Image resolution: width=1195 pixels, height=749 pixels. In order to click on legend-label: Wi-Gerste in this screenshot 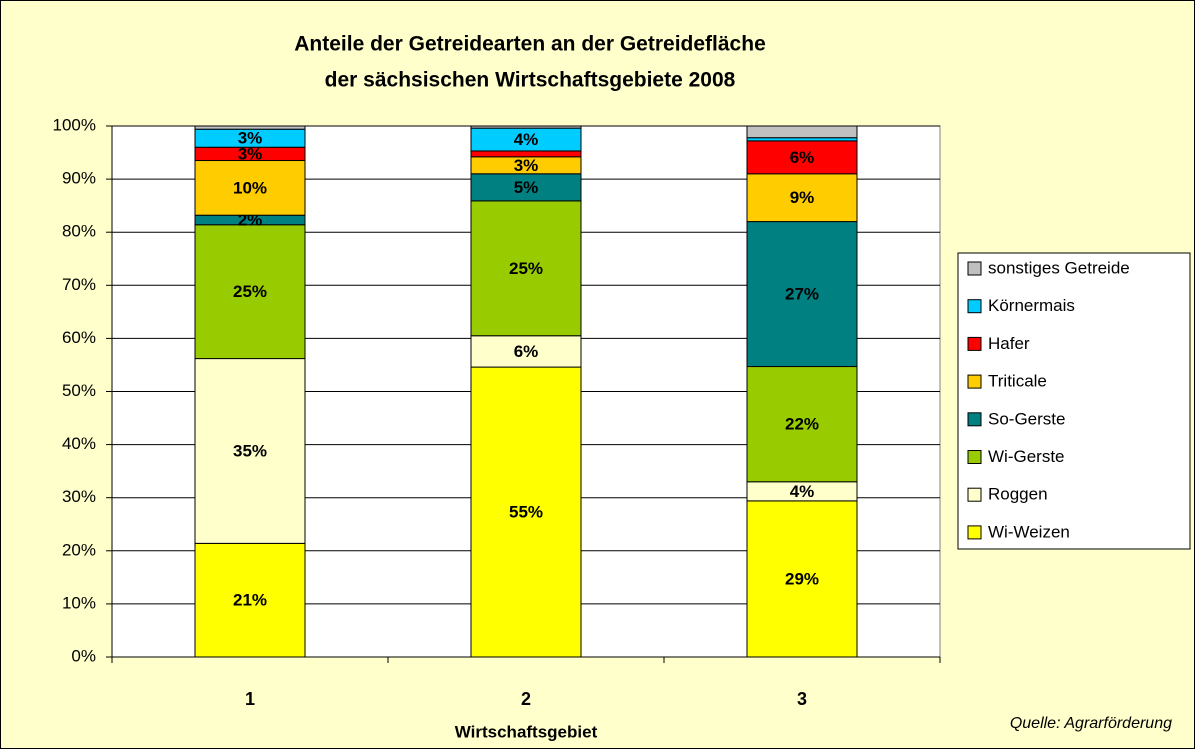, I will do `click(1026, 456)`.